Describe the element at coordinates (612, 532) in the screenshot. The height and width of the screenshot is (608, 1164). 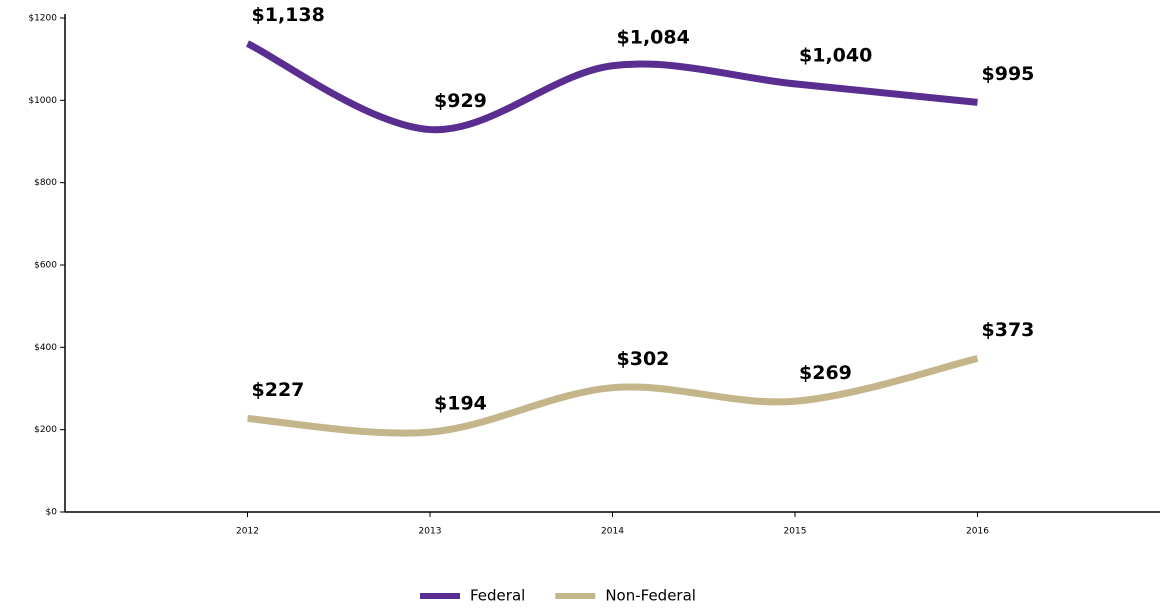
I see `x-tick-label: 2014` at that location.